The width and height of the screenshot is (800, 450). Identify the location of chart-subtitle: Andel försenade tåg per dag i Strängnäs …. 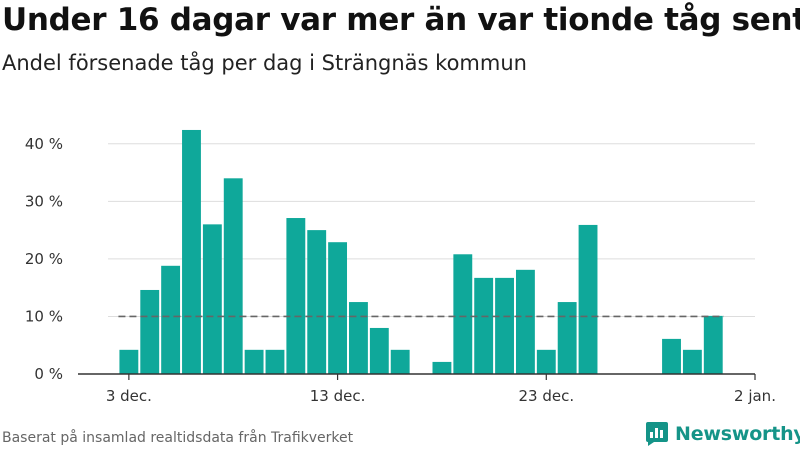
(264, 63).